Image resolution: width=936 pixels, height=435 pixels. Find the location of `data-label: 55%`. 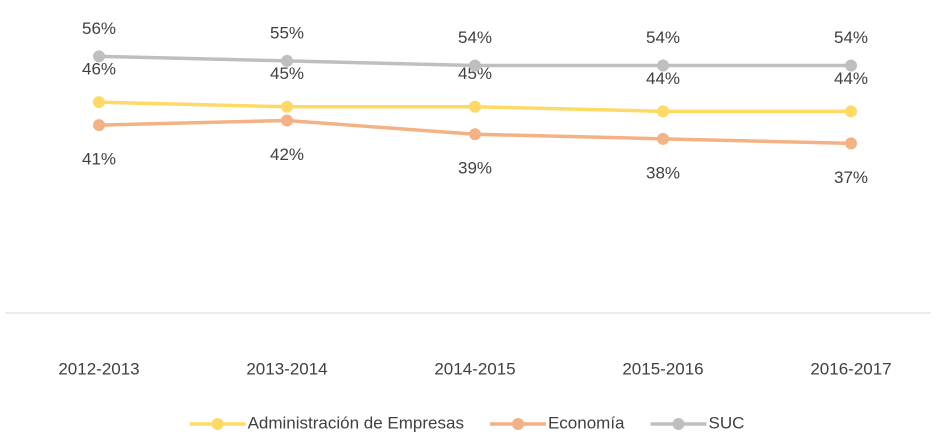

data-label: 55% is located at coordinates (287, 32).